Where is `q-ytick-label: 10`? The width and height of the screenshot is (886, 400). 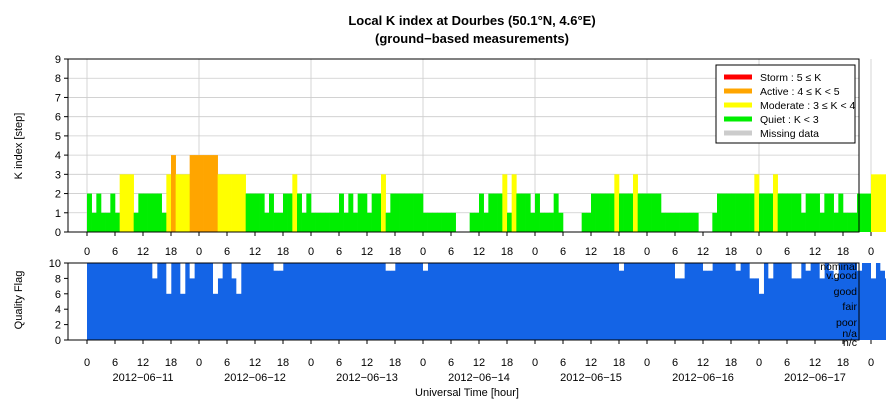 q-ytick-label: 10 is located at coordinates (55, 264).